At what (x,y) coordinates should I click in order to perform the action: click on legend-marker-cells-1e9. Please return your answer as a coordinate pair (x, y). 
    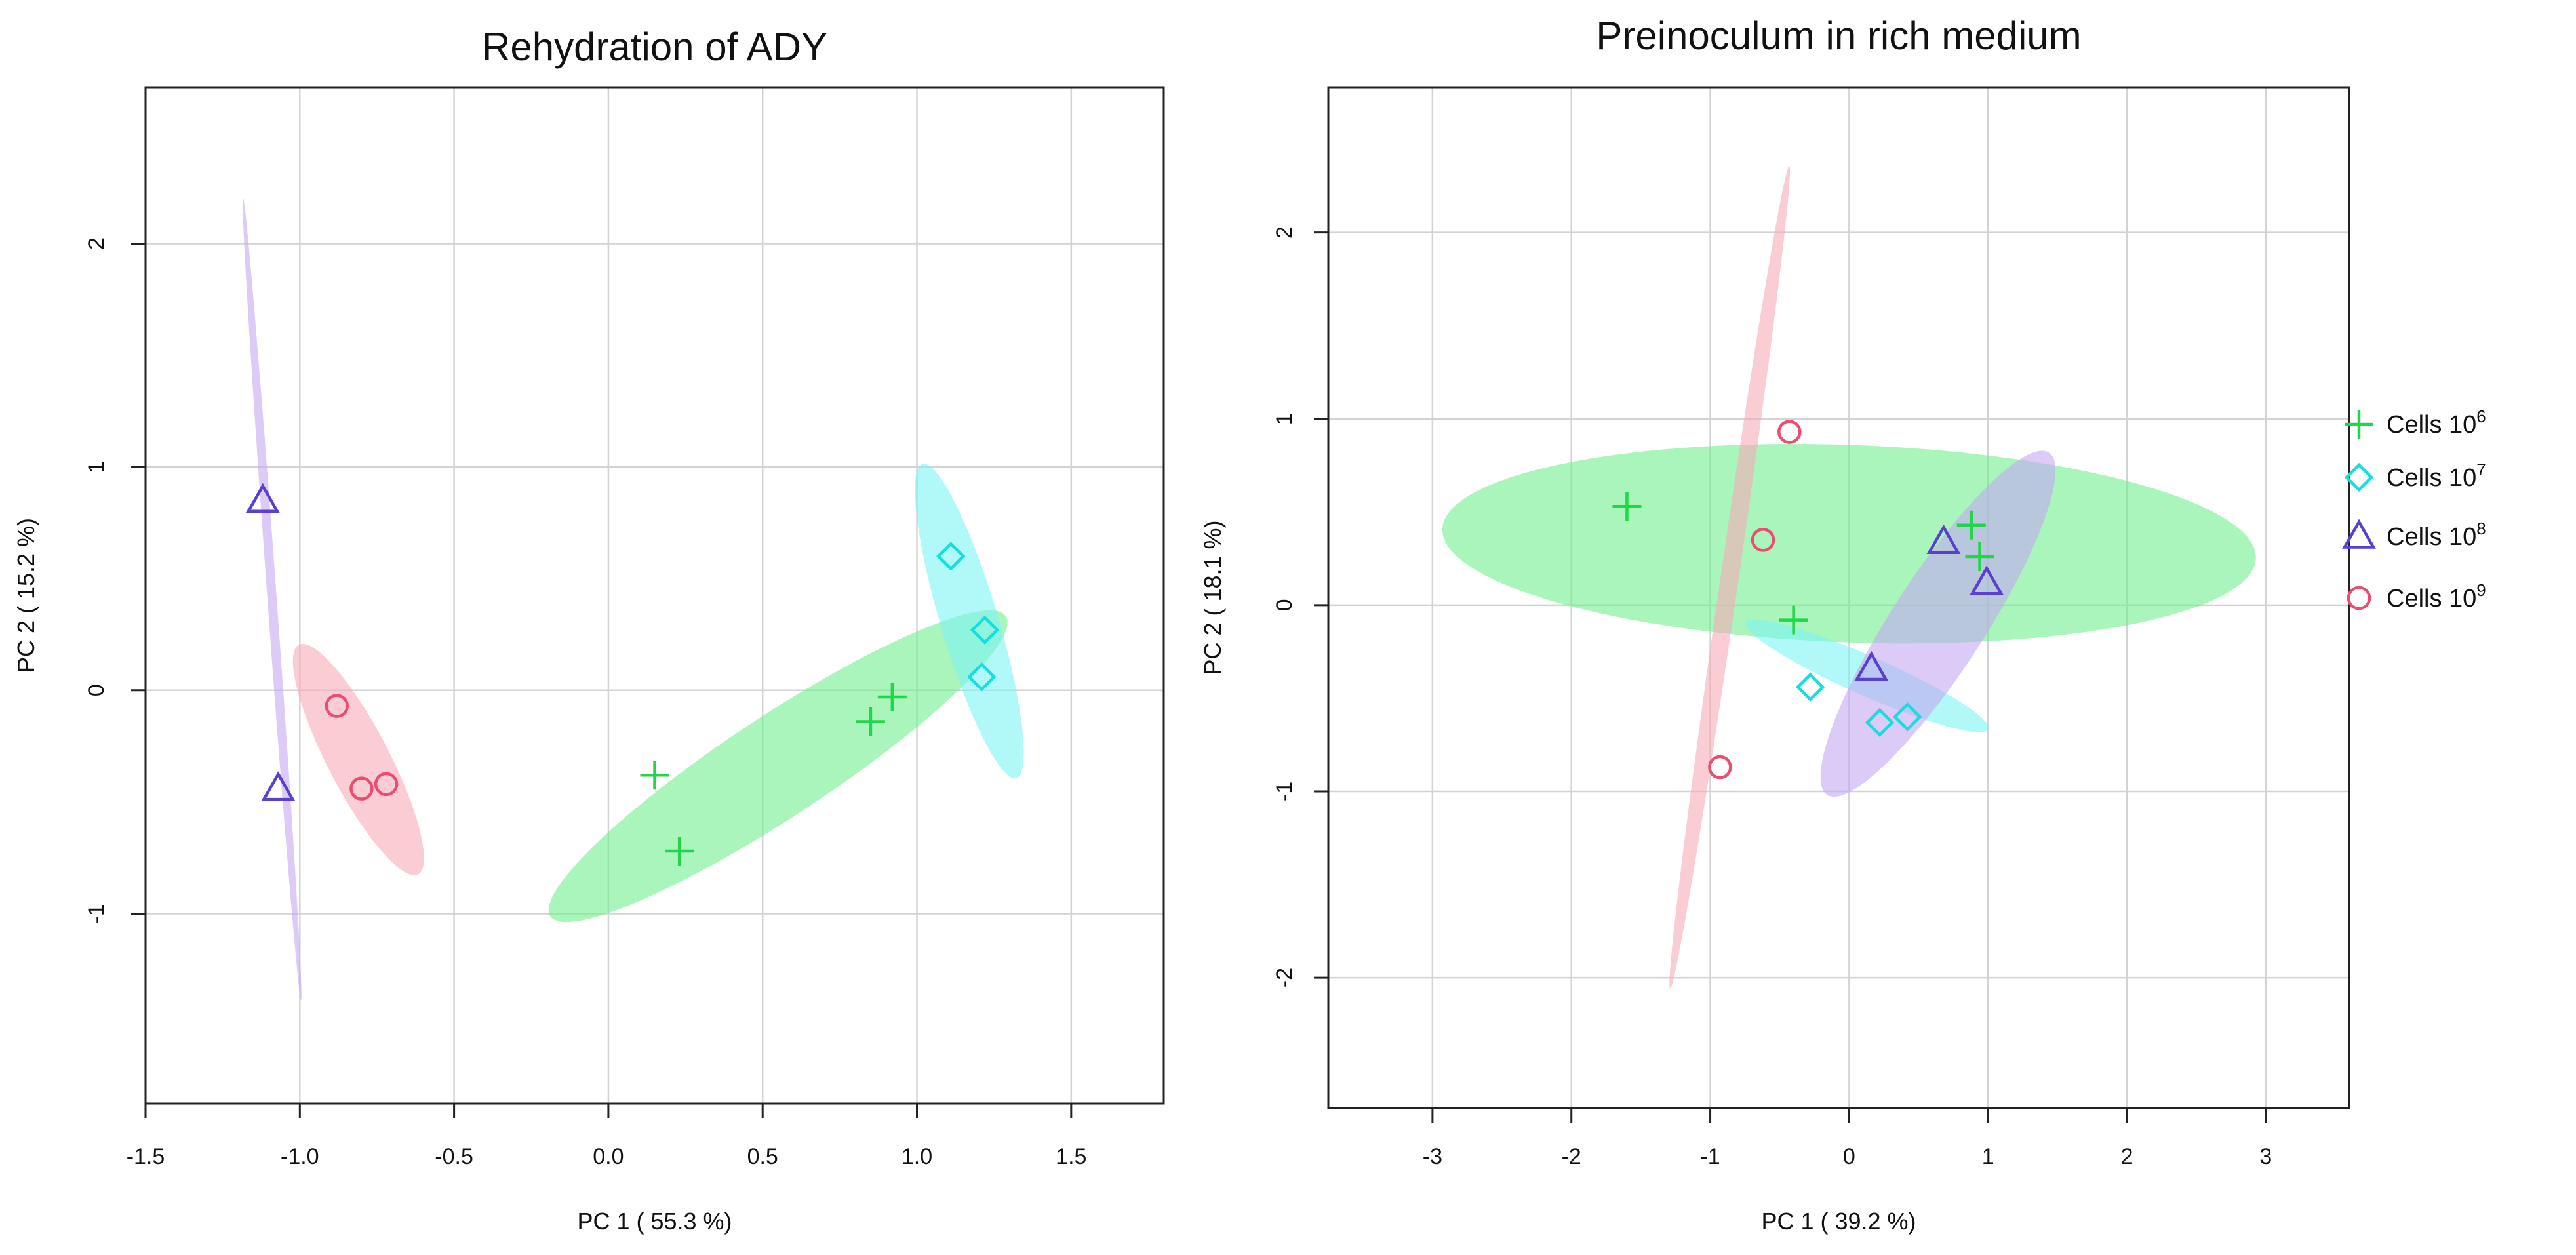
    Looking at the image, I should click on (2359, 598).